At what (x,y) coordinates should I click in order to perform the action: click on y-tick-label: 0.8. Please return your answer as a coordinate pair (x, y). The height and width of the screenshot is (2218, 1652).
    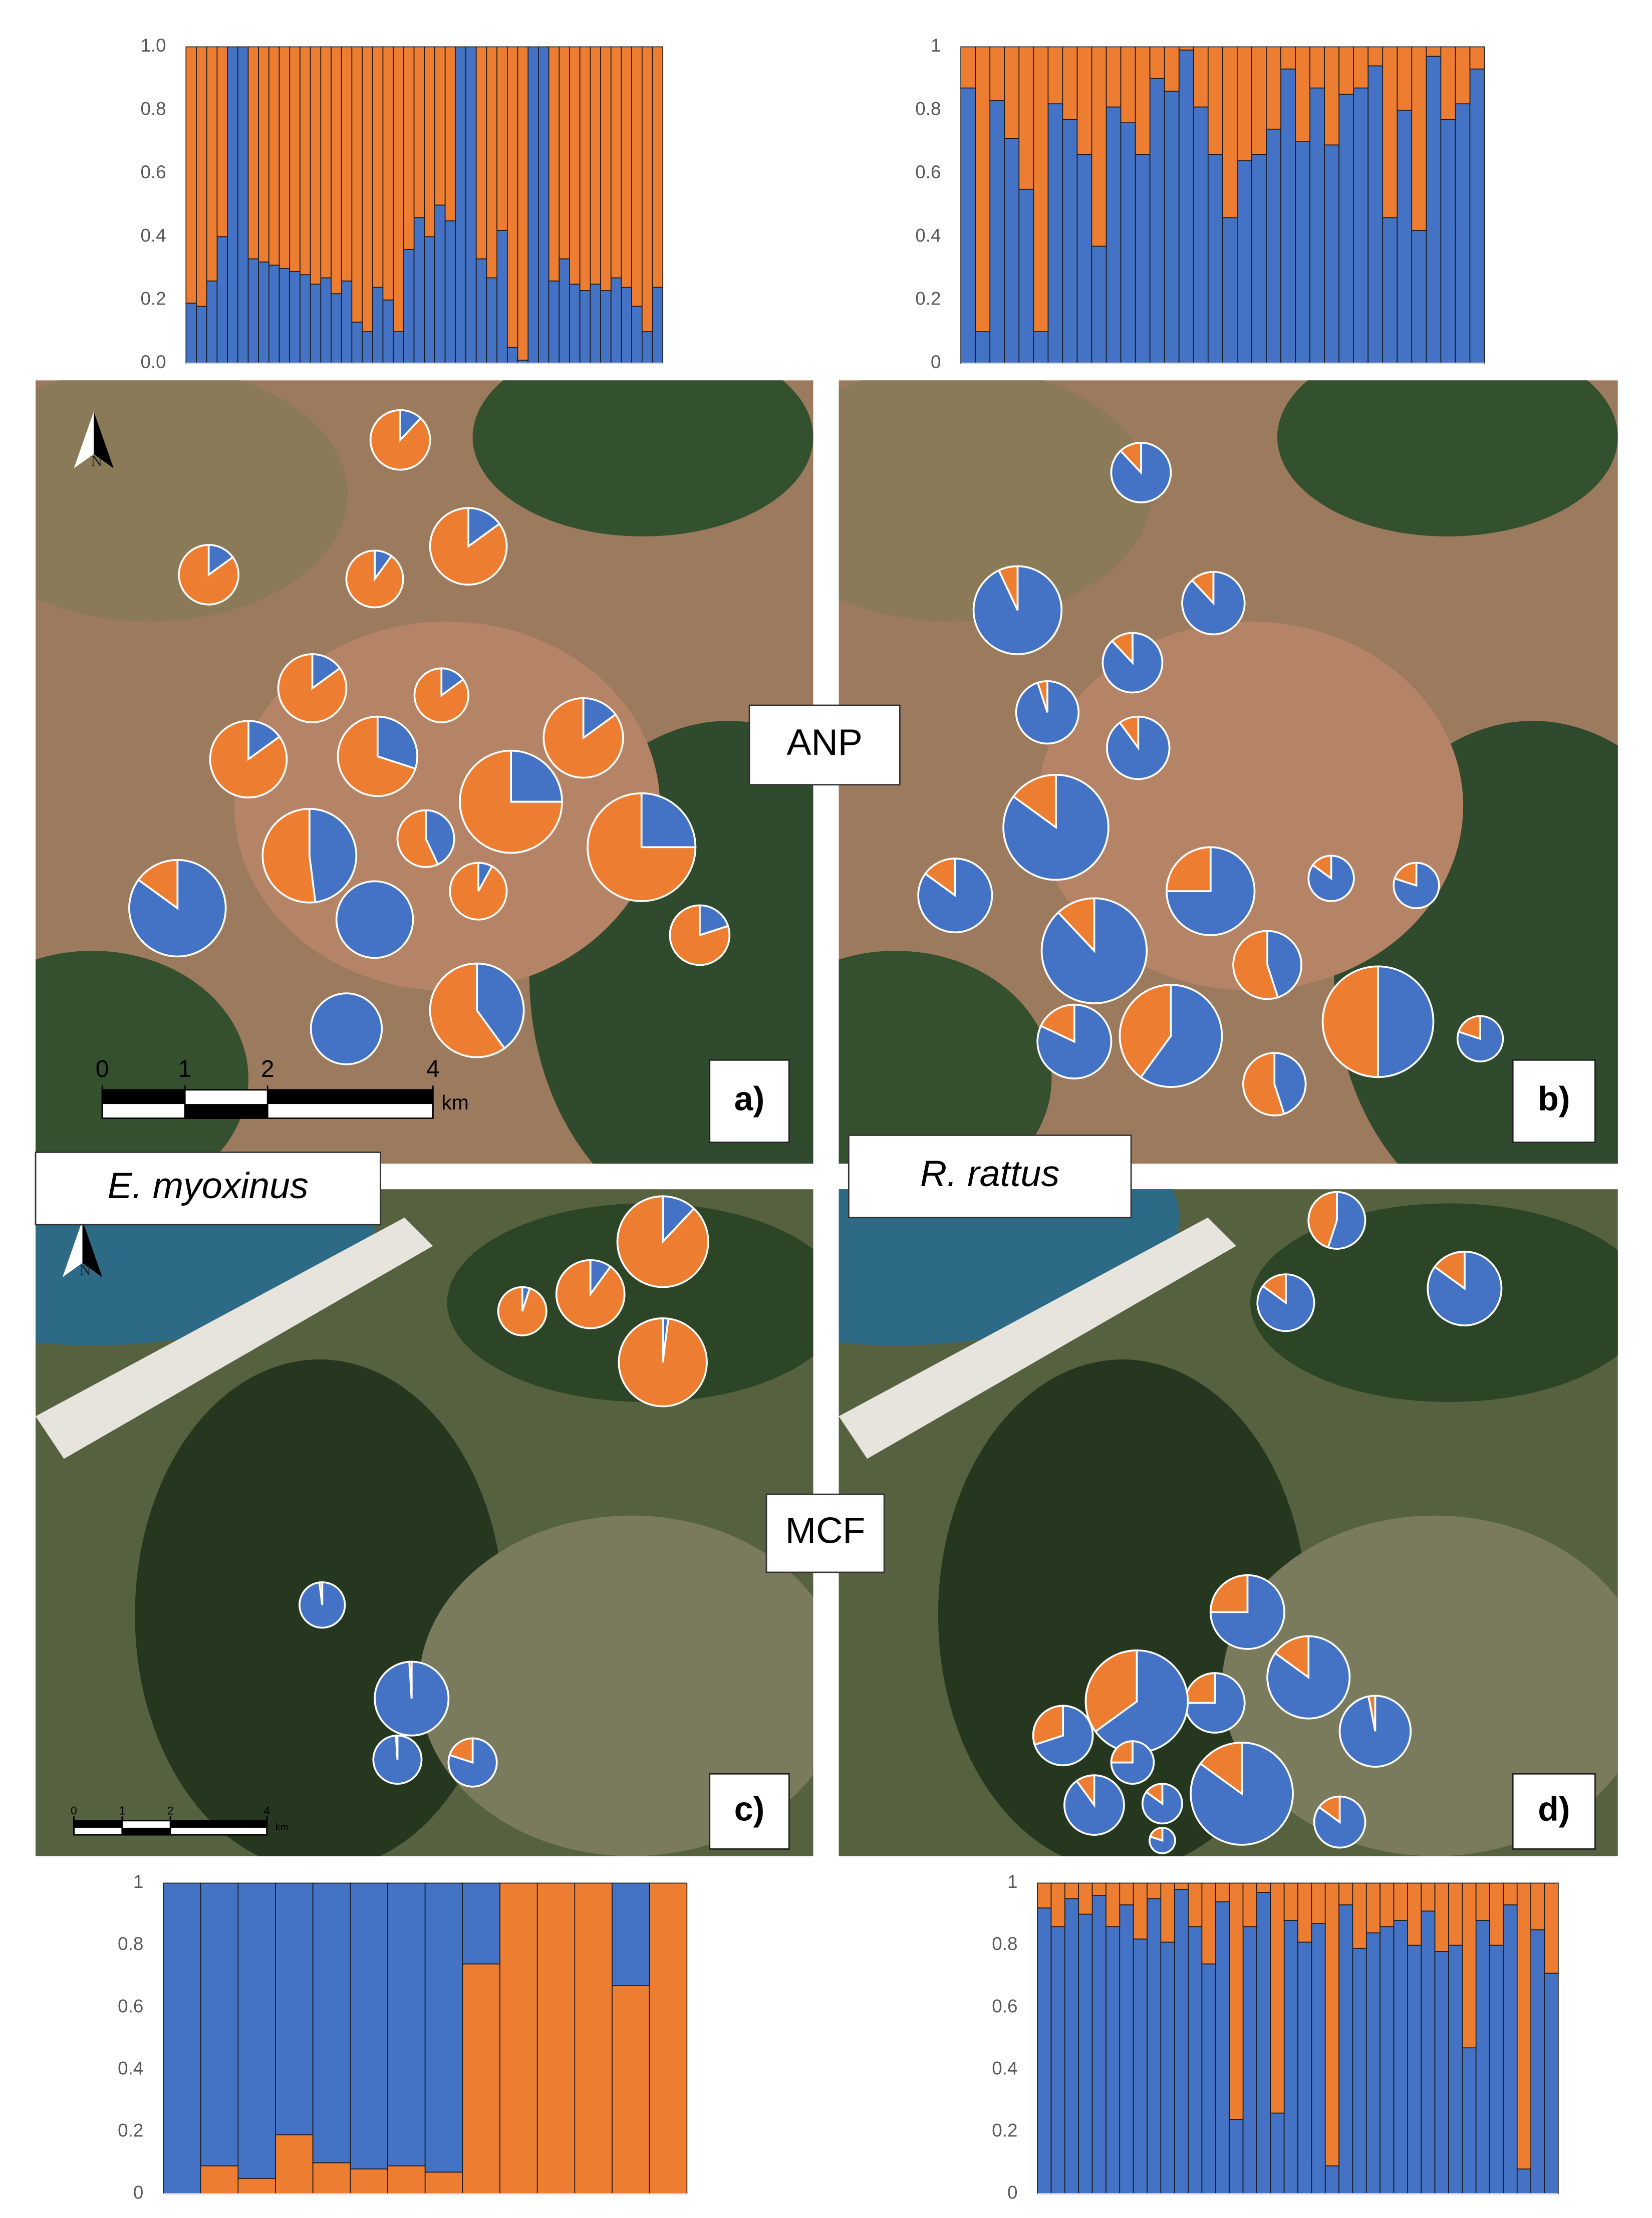
    Looking at the image, I should click on (153, 109).